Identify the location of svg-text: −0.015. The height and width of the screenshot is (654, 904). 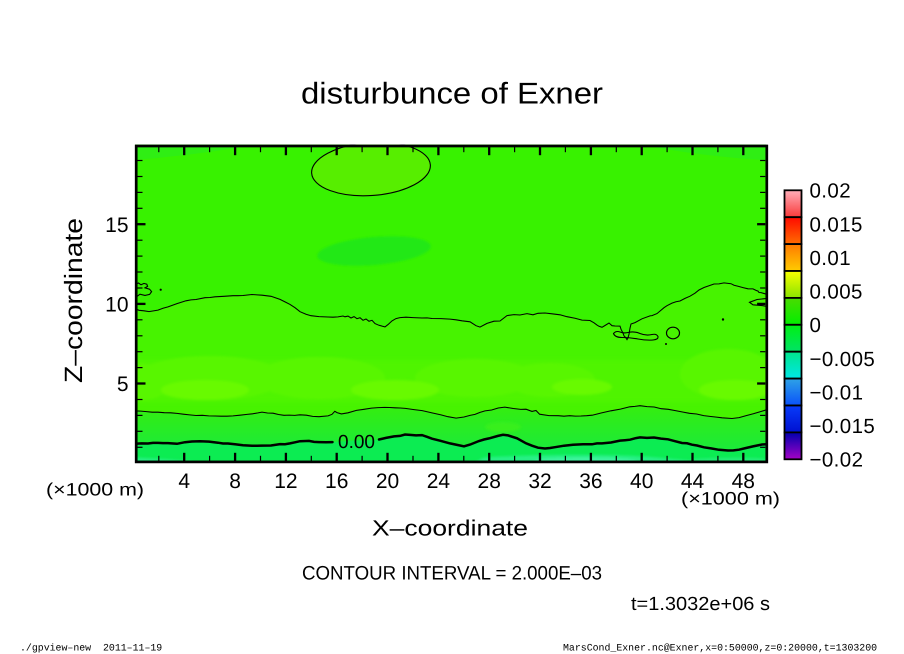
(843, 426).